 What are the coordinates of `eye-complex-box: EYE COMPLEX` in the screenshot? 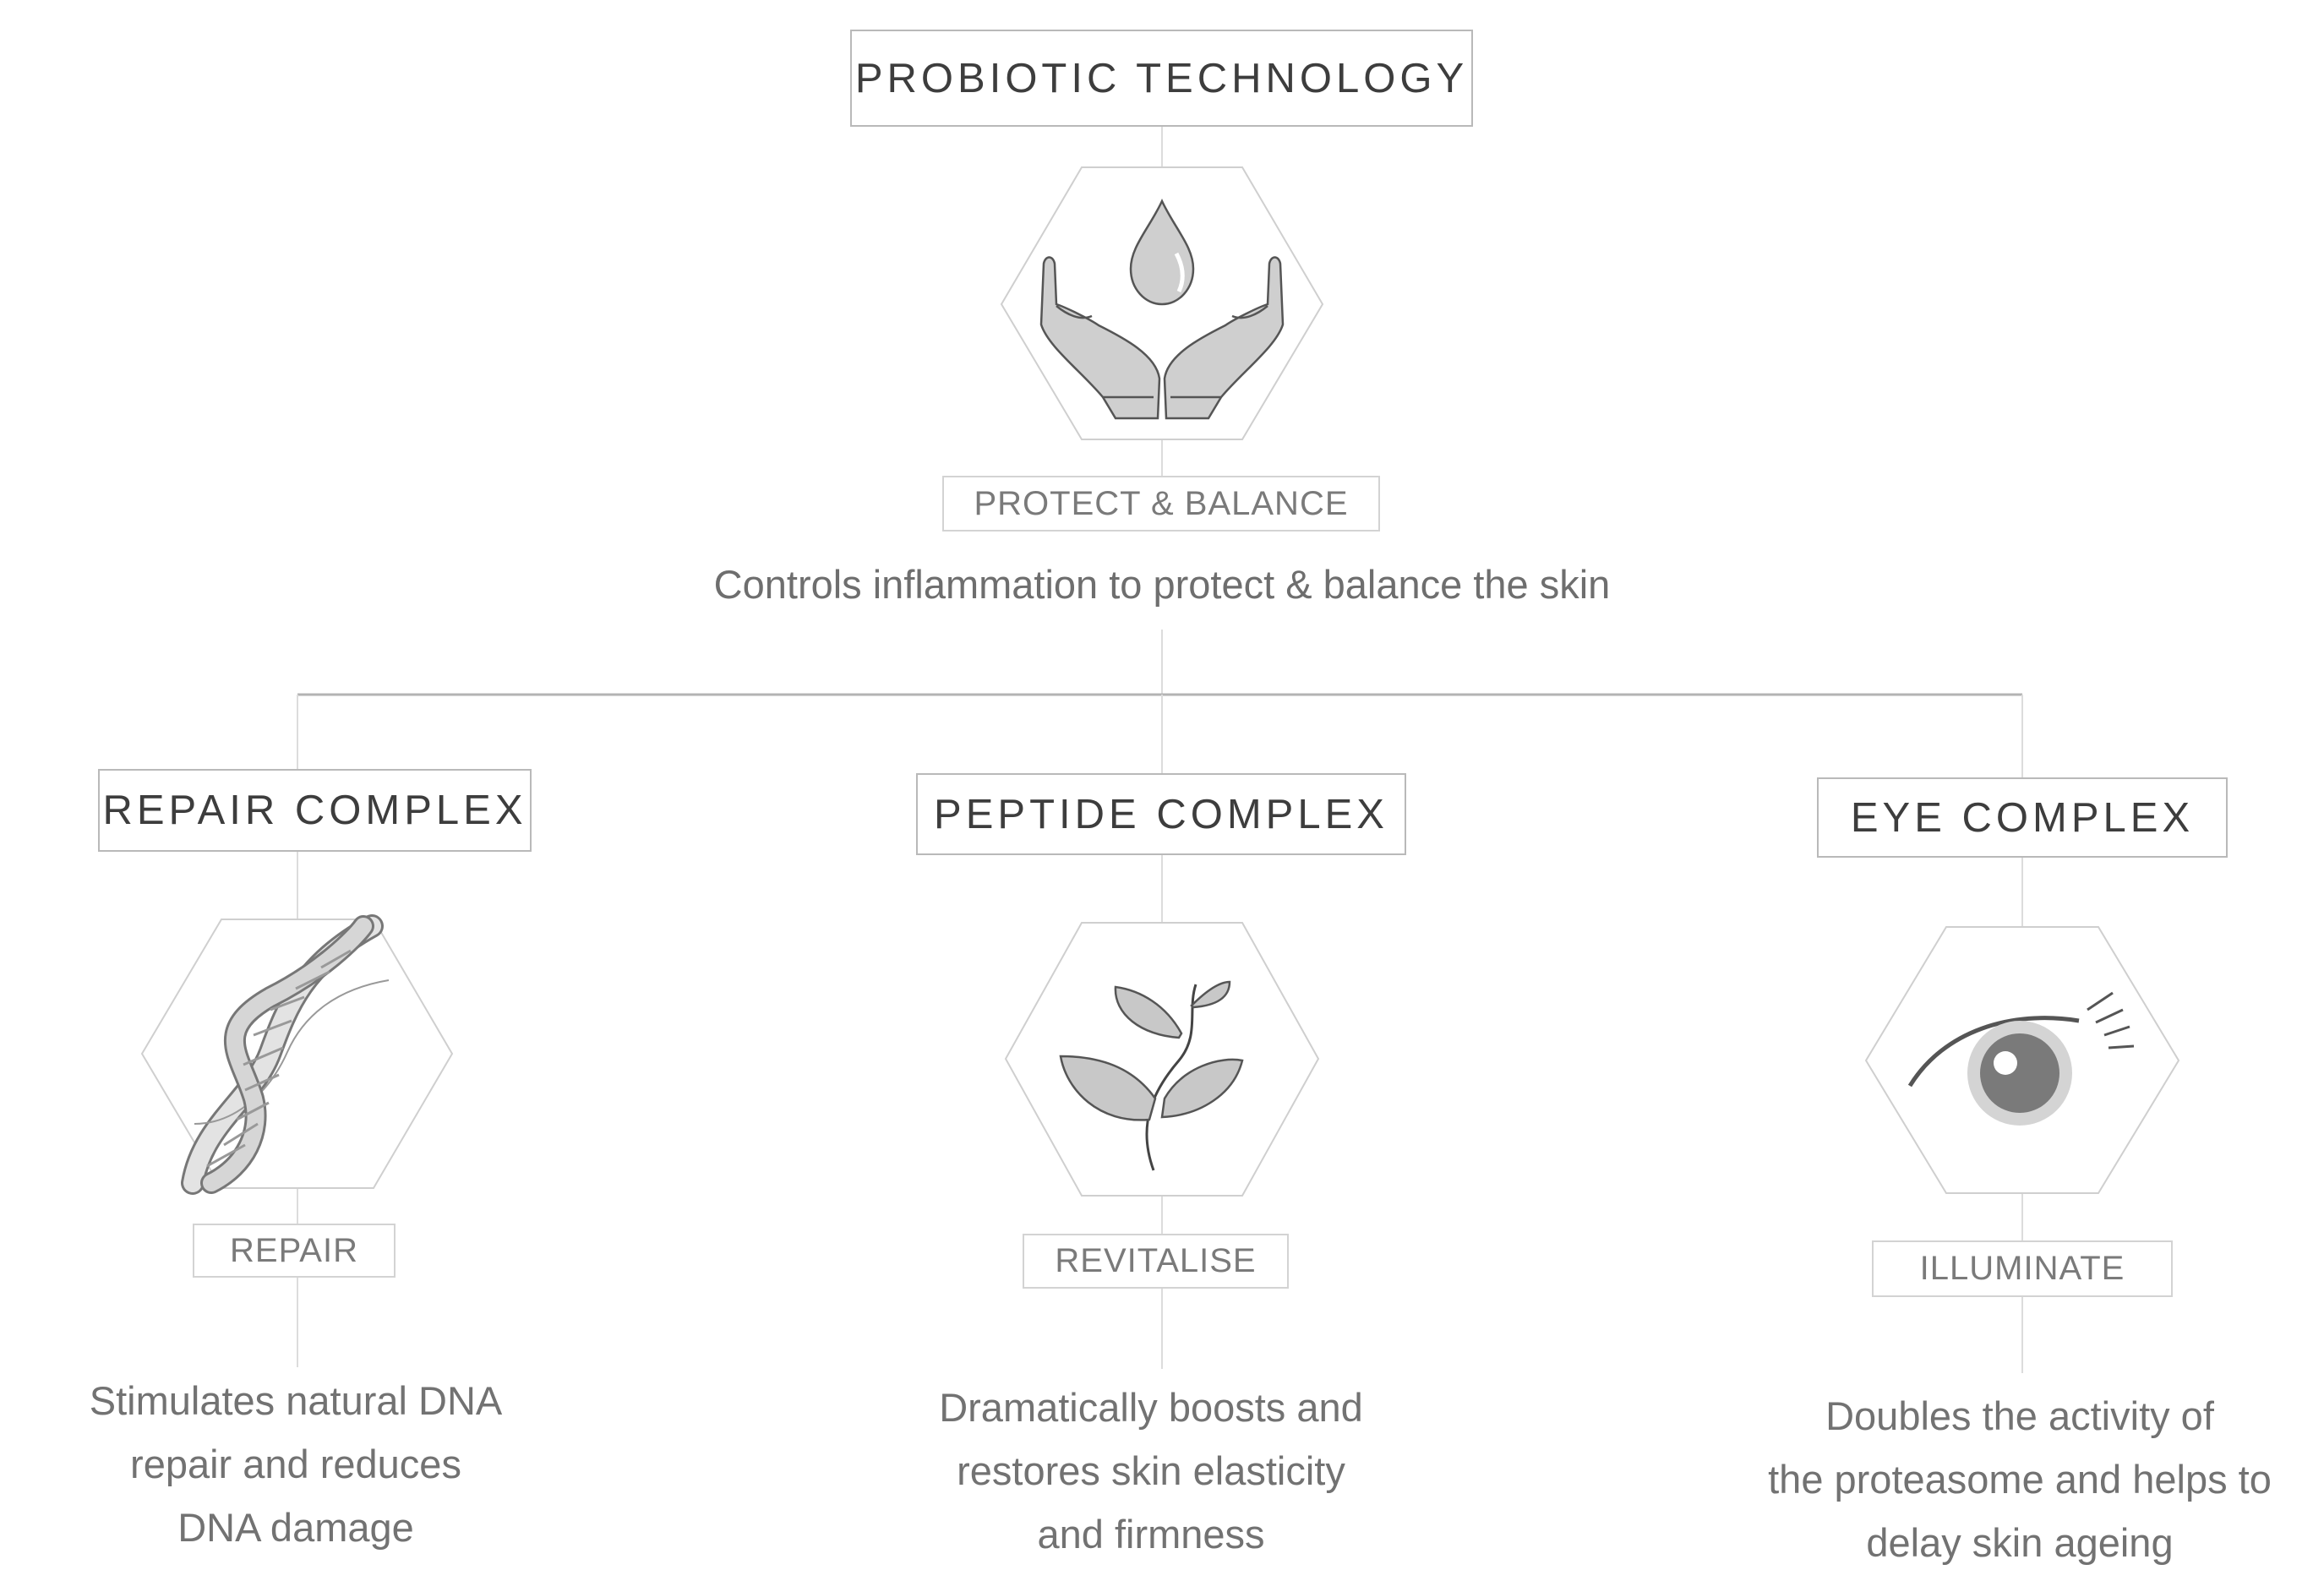 It's located at (2022, 817).